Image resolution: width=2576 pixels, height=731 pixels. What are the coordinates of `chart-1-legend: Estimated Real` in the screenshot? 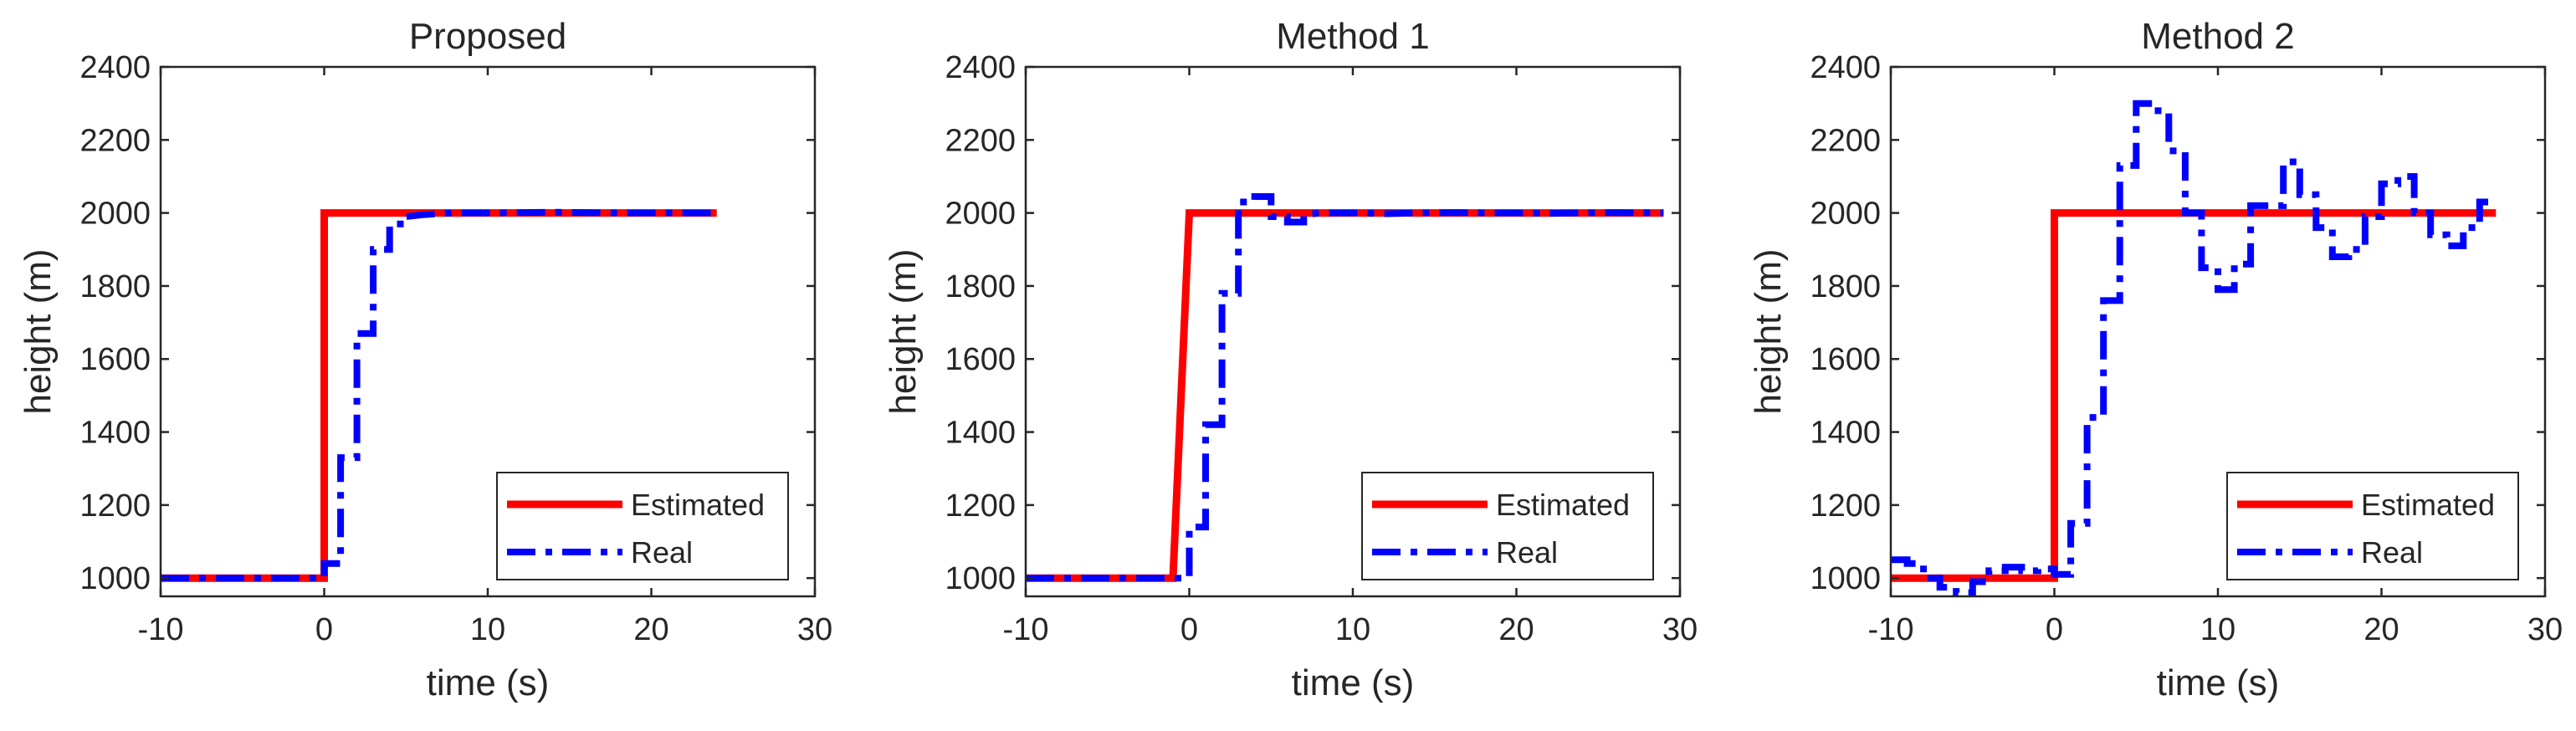 It's located at (643, 526).